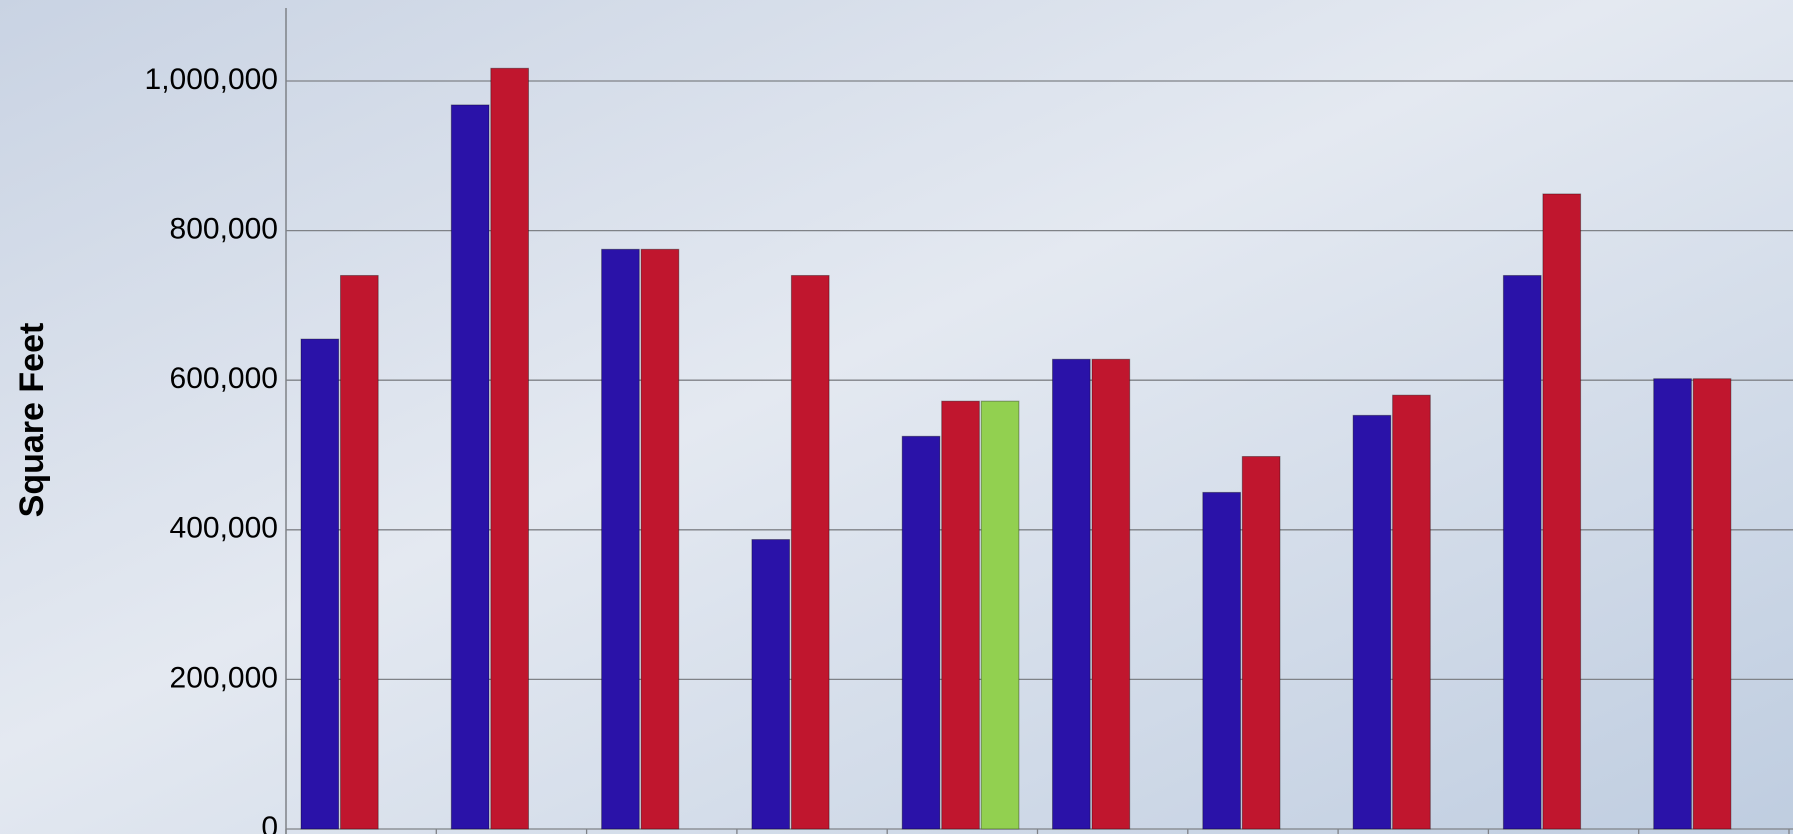  What do you see at coordinates (269, 822) in the screenshot?
I see `y-tick-label: 0` at bounding box center [269, 822].